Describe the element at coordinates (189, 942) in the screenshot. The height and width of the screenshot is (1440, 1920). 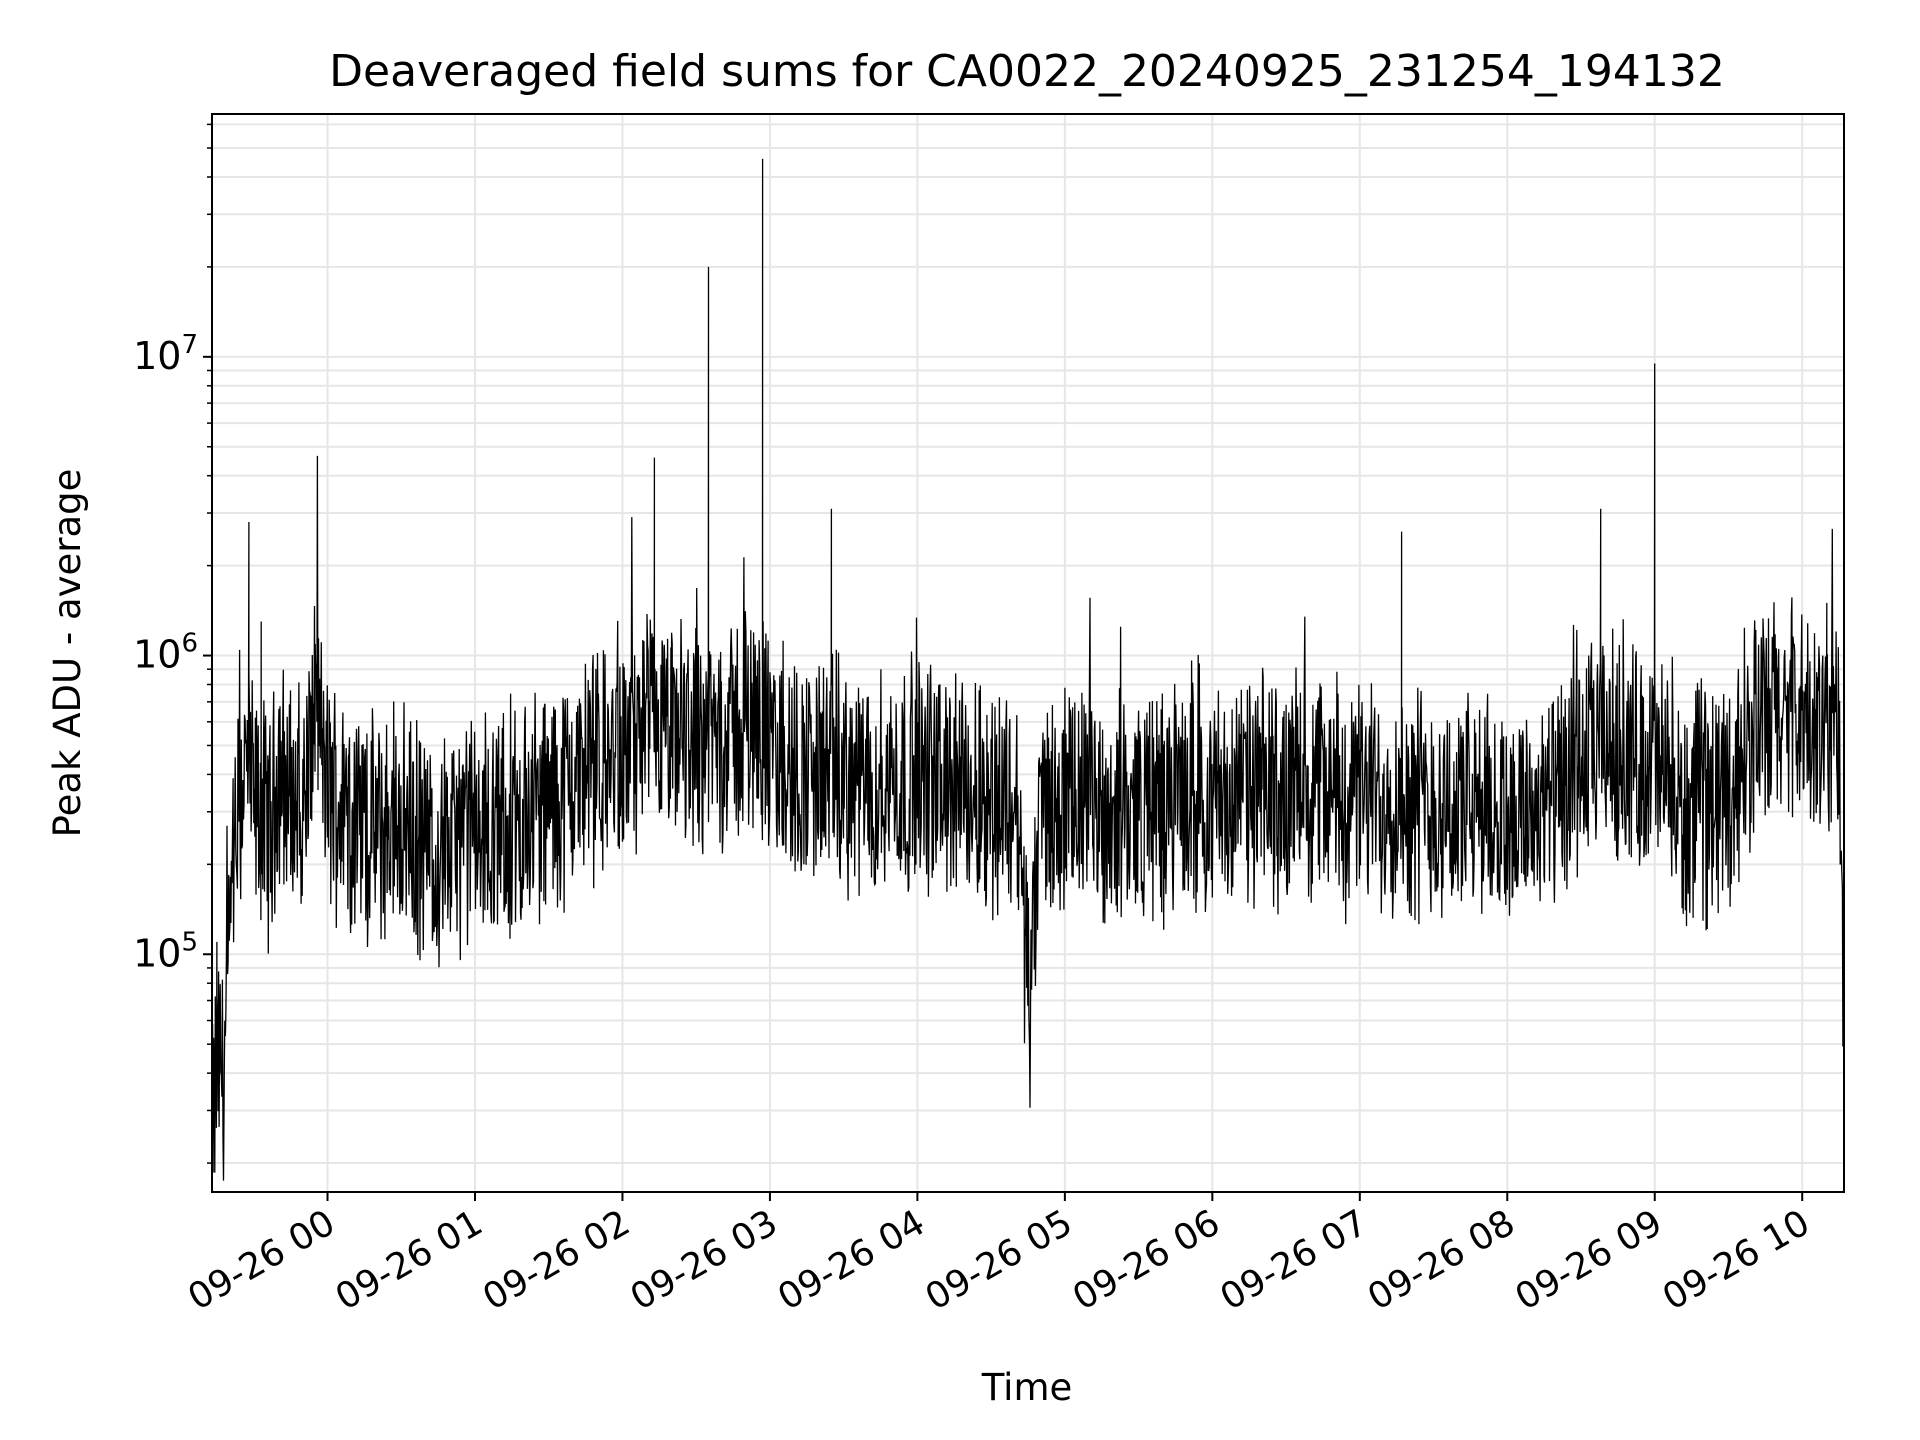
I see `y-tick-exponent: 5` at that location.